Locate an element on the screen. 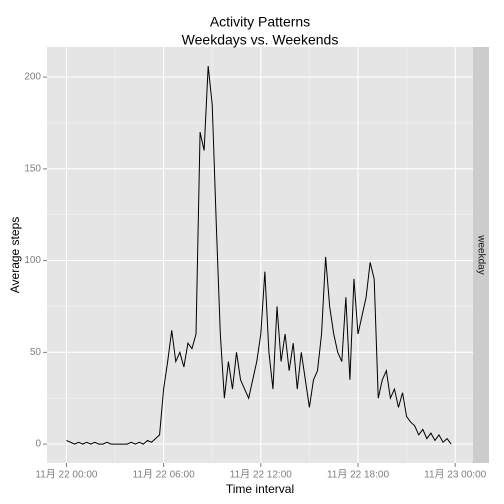 This screenshot has height=504, width=504. strip is located at coordinates (481, 255).